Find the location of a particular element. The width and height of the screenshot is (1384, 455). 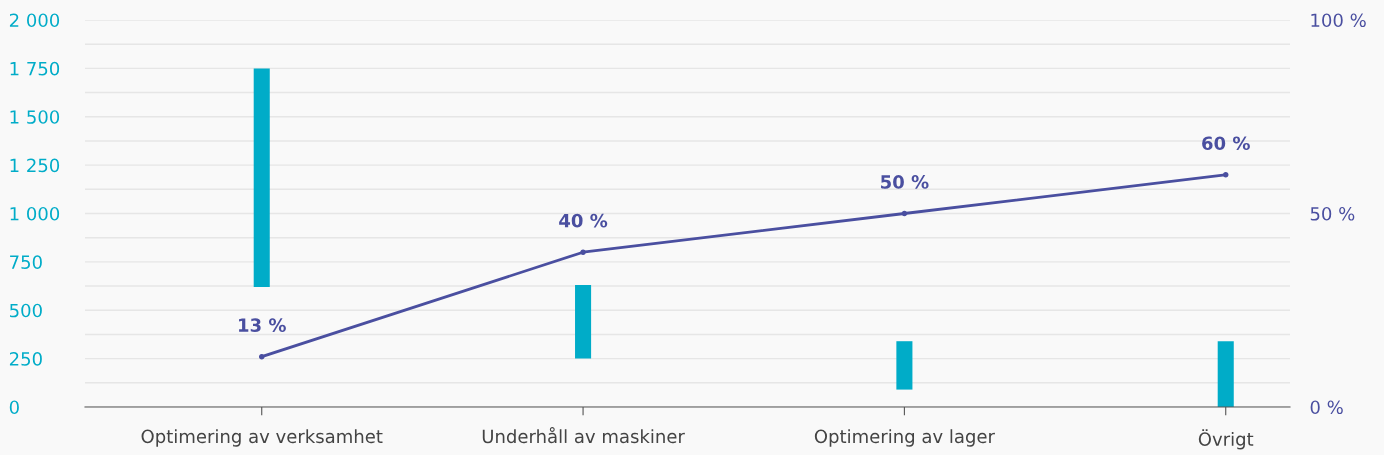

x-tick-label: Underhåll av maskiner is located at coordinates (583, 435).